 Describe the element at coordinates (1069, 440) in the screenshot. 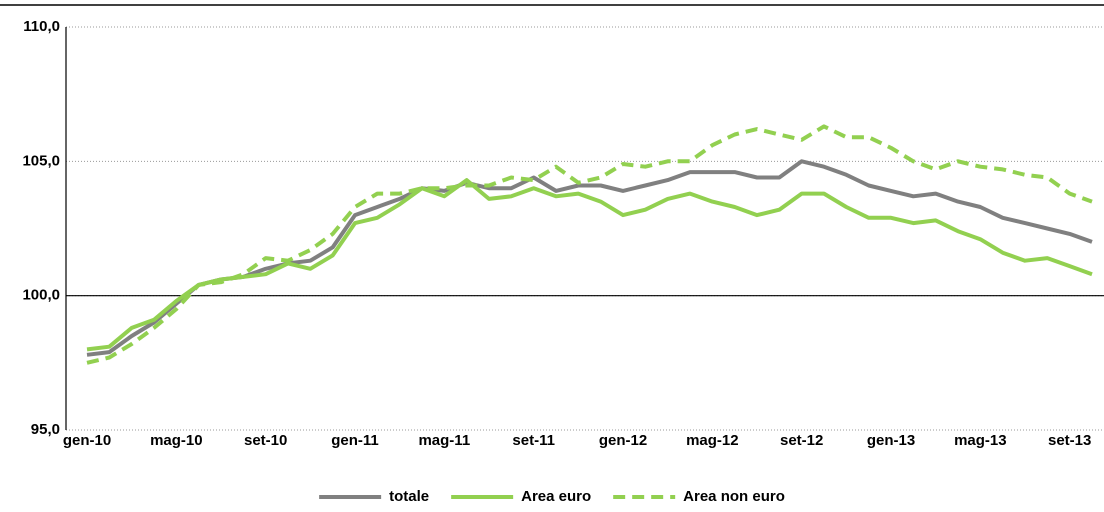

I see `x-tick-label: set-13` at that location.